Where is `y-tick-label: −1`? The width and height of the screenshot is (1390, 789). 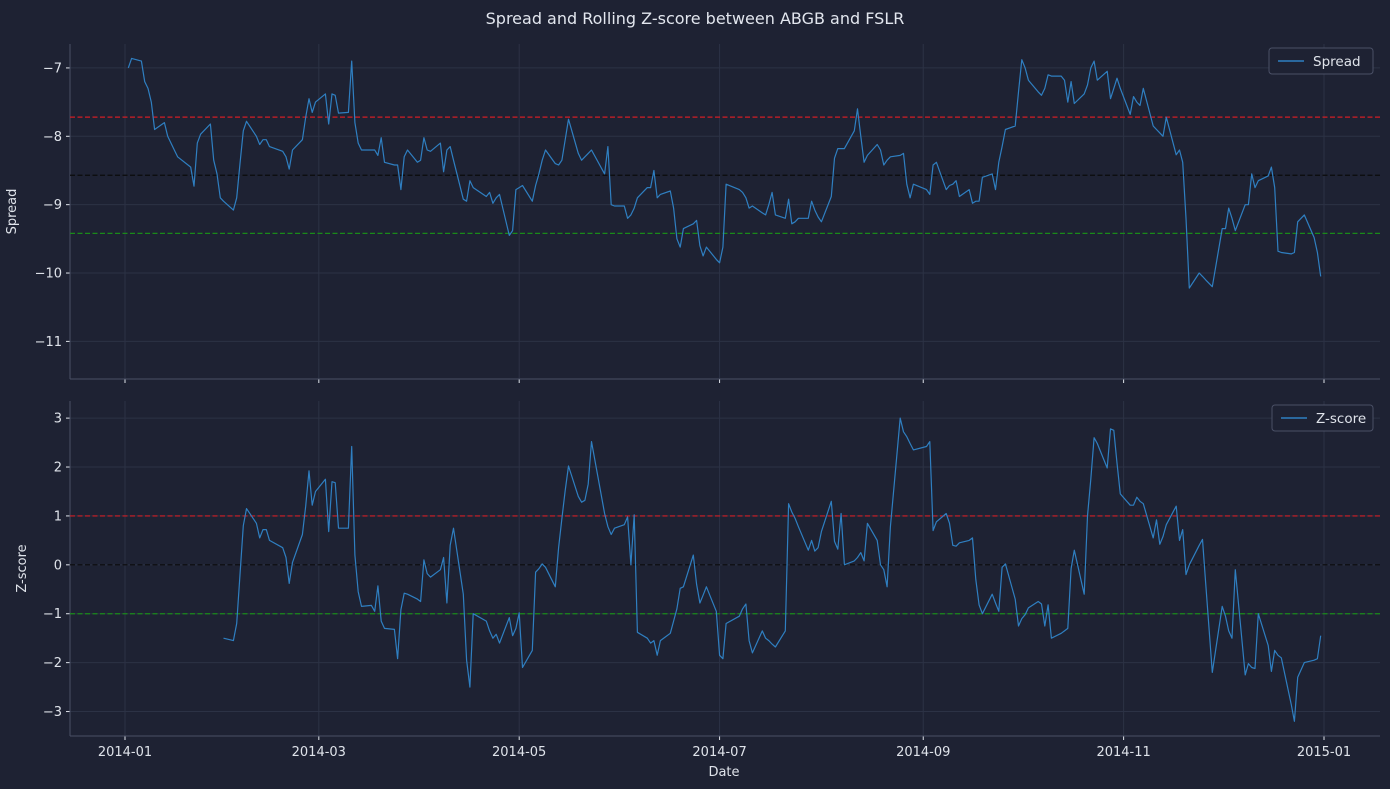
y-tick-label: −1 is located at coordinates (52, 614).